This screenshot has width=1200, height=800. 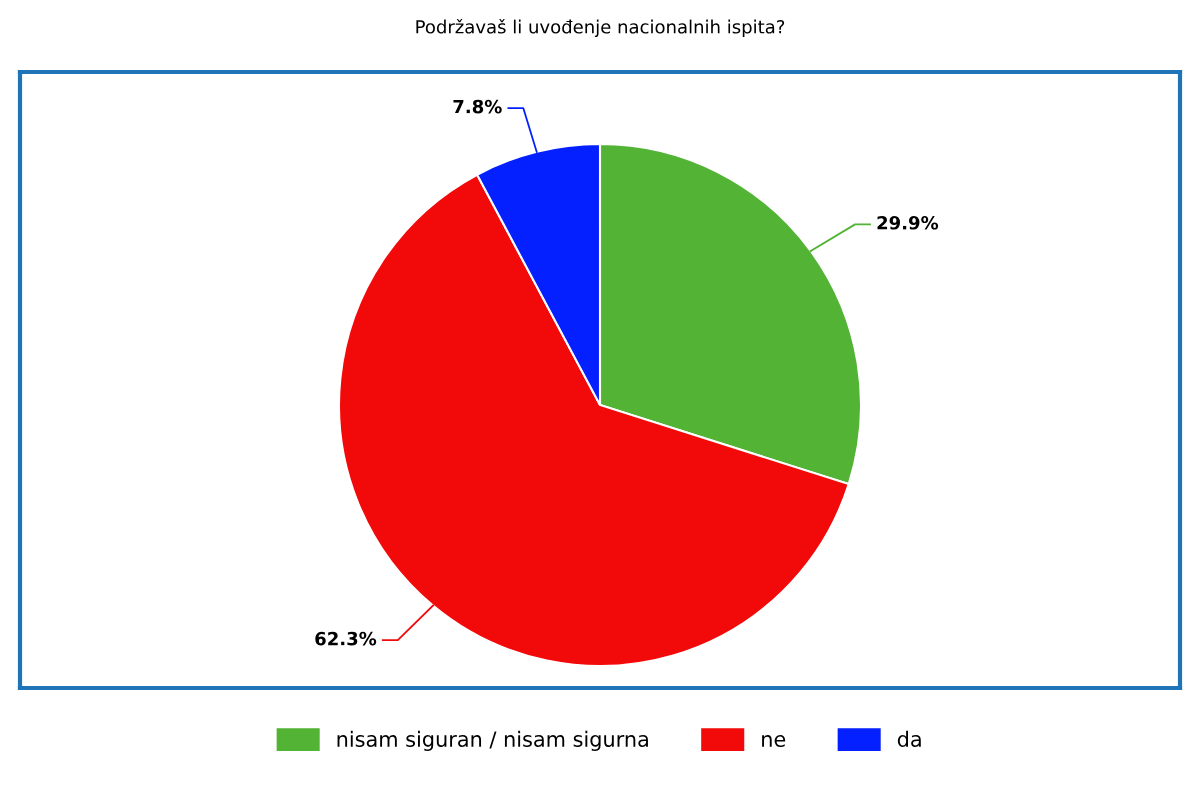 I want to click on chart-title: Podržavaš li uvođenje nacionalnih ispita?, so click(x=600, y=28).